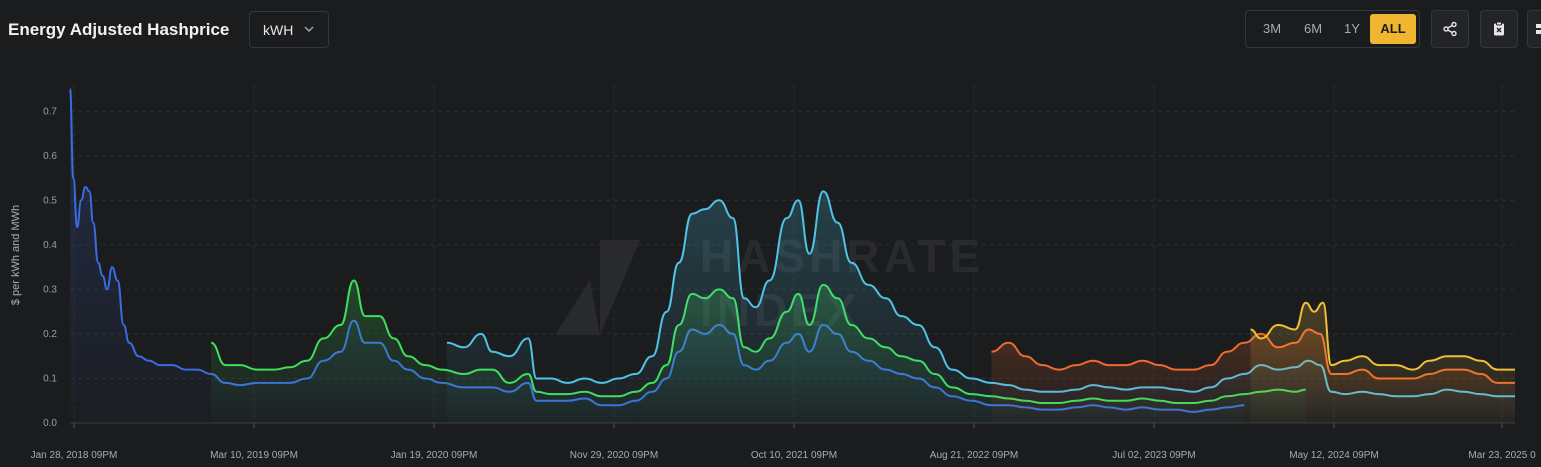 This screenshot has height=467, width=1541. Describe the element at coordinates (50, 156) in the screenshot. I see `y-tick-label: 0.6` at that location.